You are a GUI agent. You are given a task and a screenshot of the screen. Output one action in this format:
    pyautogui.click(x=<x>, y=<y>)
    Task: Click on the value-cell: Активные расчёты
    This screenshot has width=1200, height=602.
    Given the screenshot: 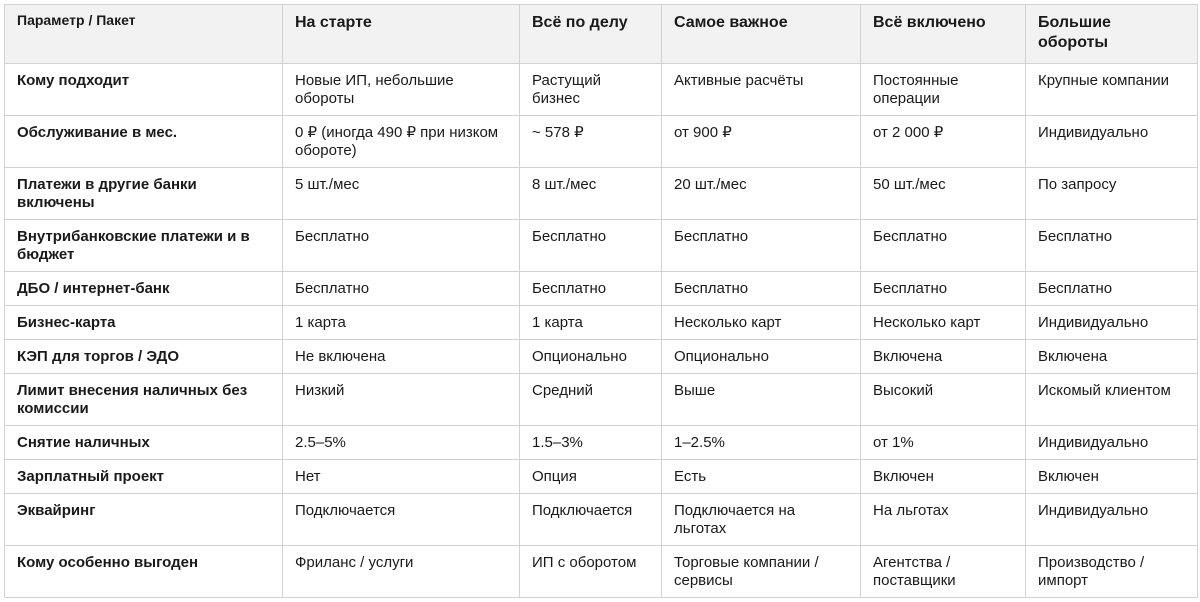 What is the action you would take?
    pyautogui.click(x=761, y=89)
    